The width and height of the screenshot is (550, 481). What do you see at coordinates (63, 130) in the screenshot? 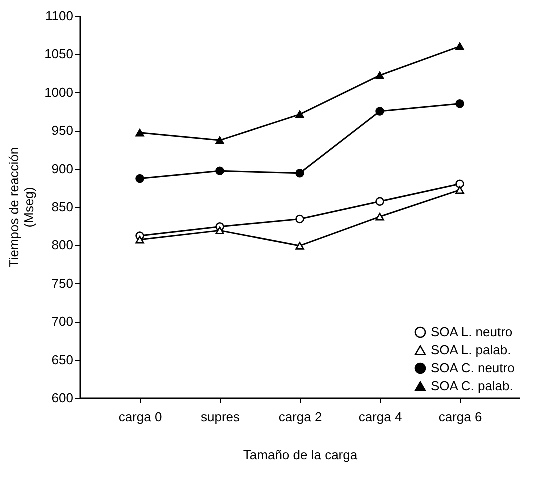
I see `y-tick-label: 950` at bounding box center [63, 130].